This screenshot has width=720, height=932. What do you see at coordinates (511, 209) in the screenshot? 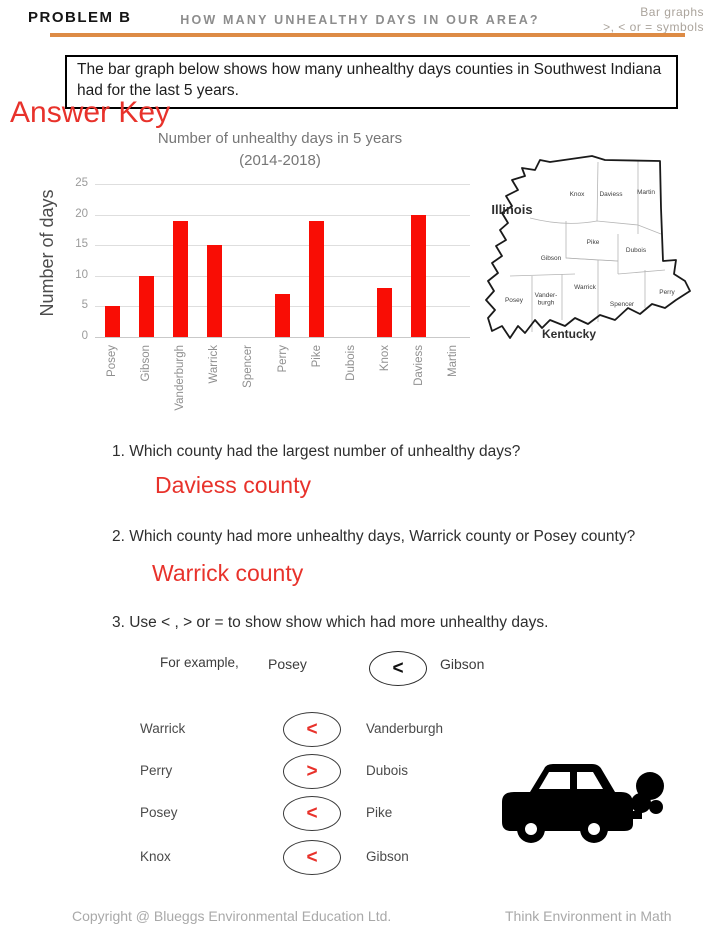
I see `region-label-illinois: Illinois` at bounding box center [511, 209].